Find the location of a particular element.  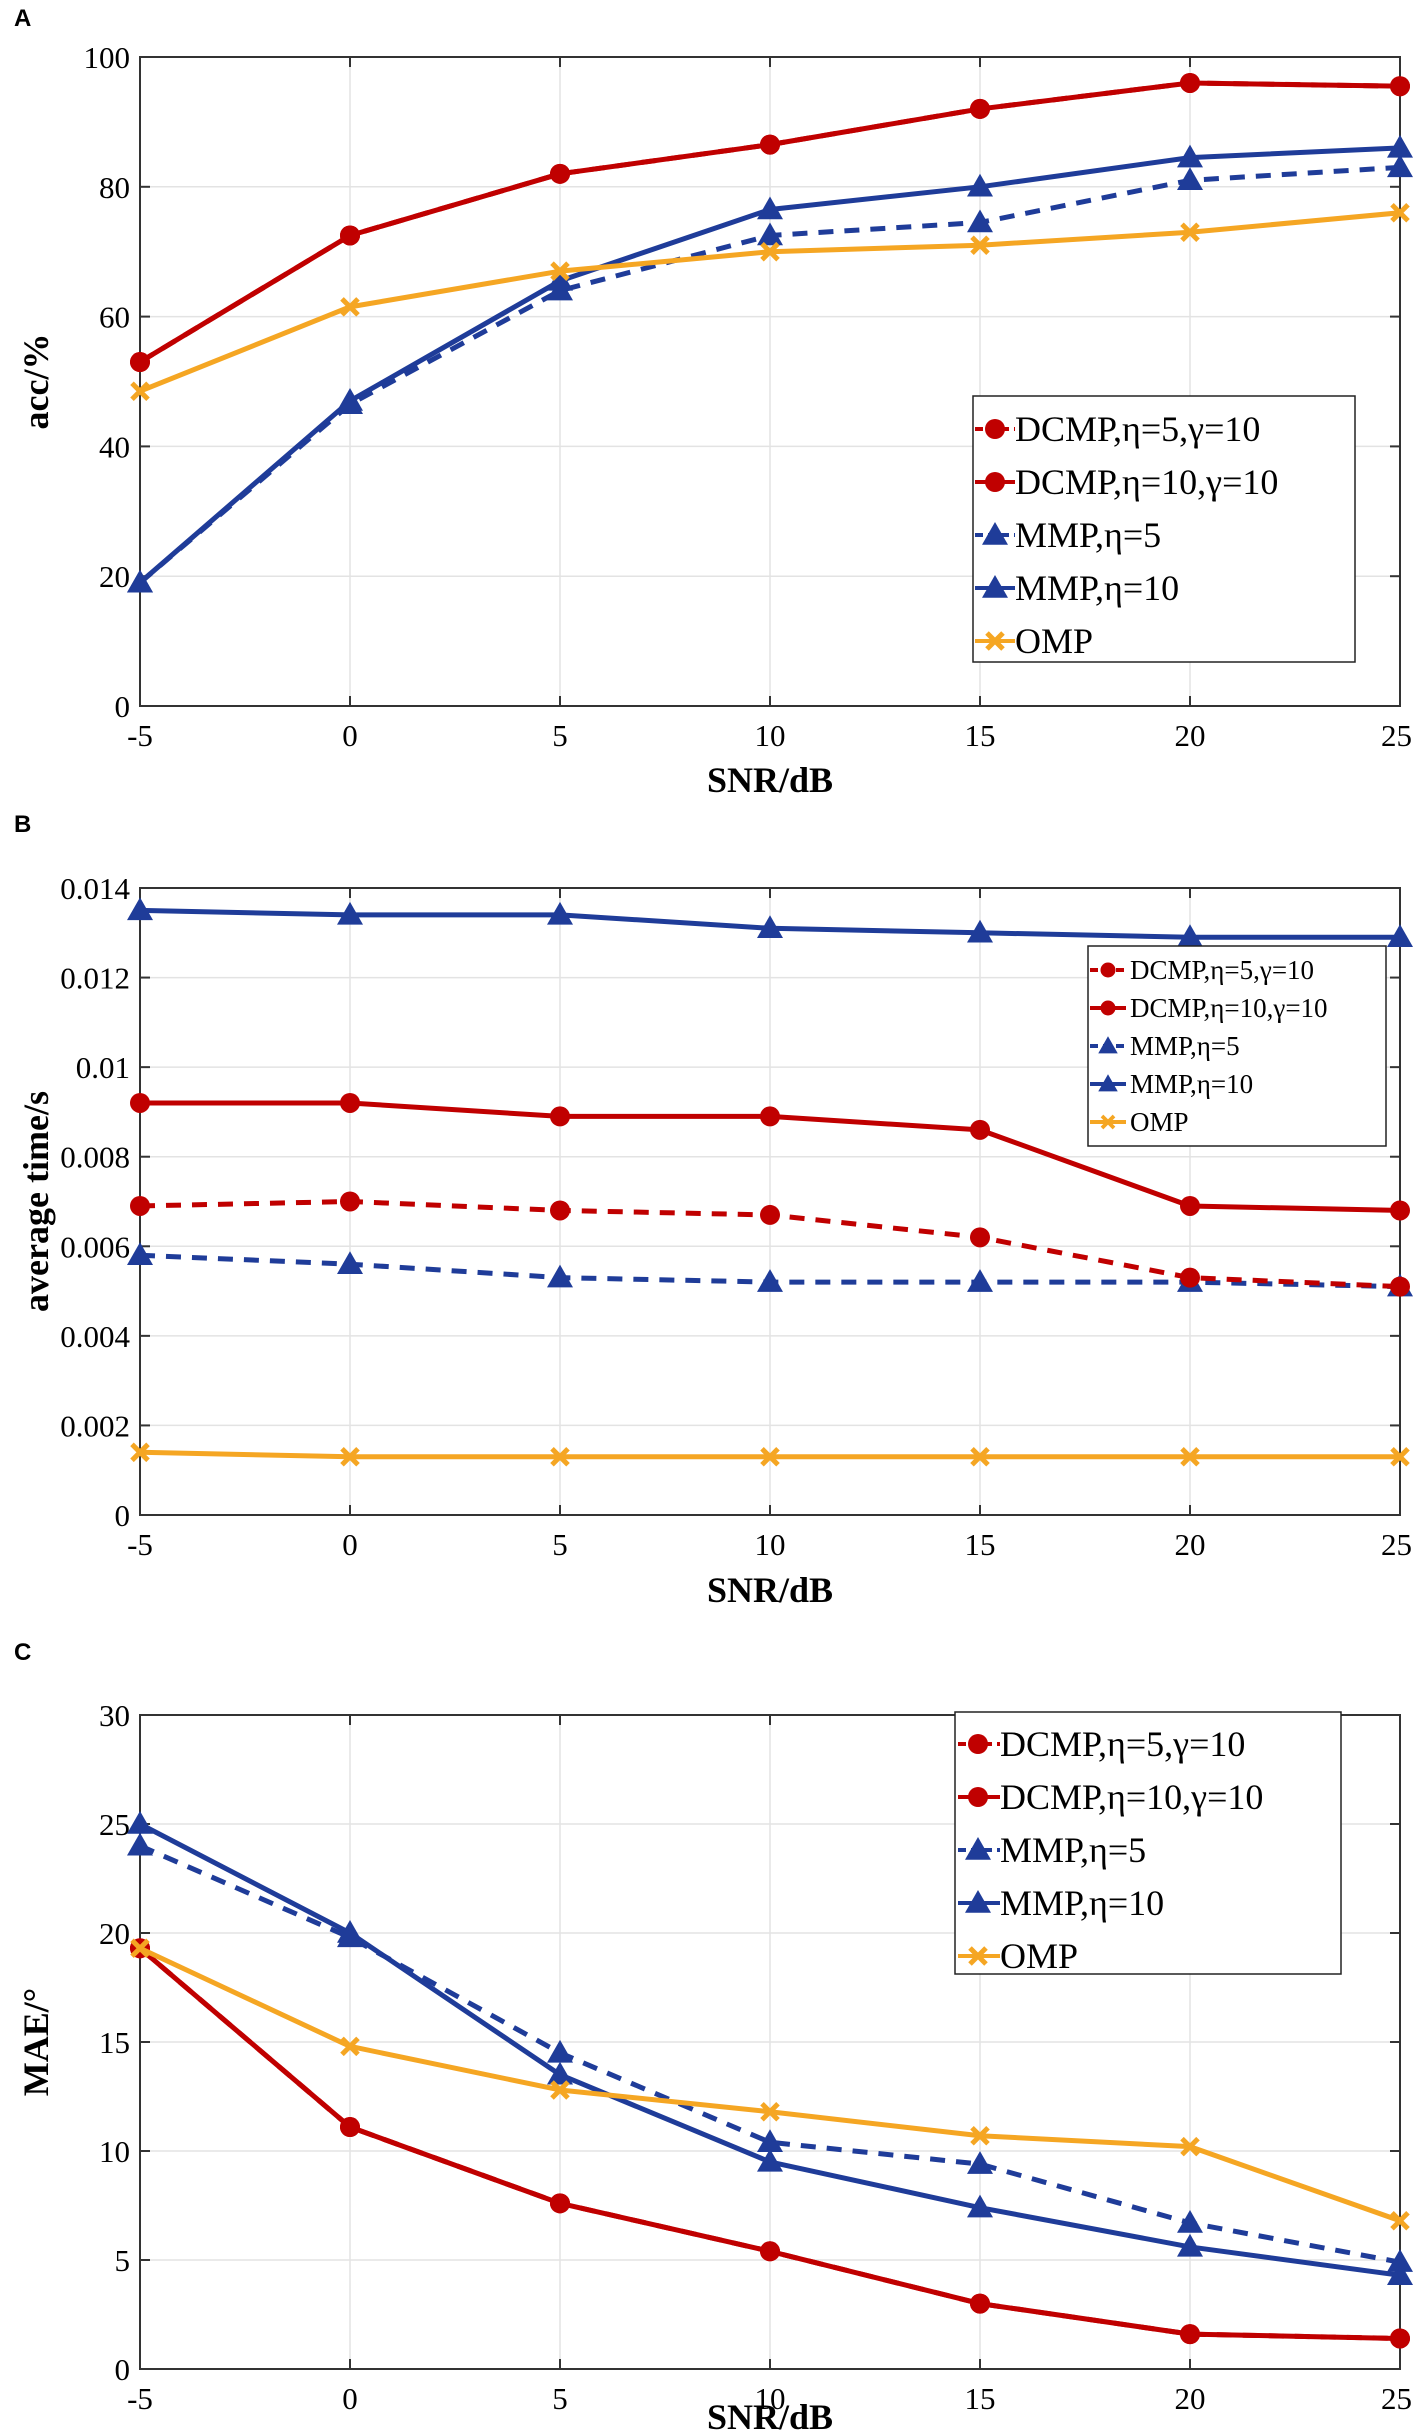

y-tick-label: 0.008 is located at coordinates (95, 1157).